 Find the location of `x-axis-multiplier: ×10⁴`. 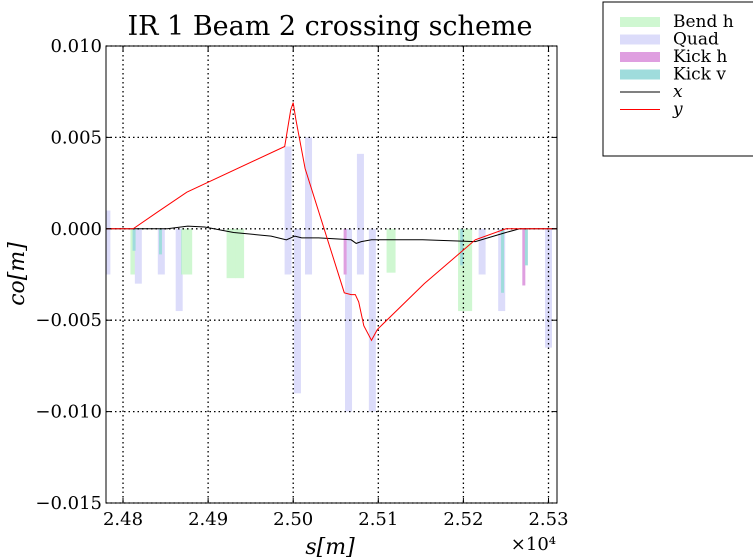

x-axis-multiplier: ×10⁴ is located at coordinates (533, 544).